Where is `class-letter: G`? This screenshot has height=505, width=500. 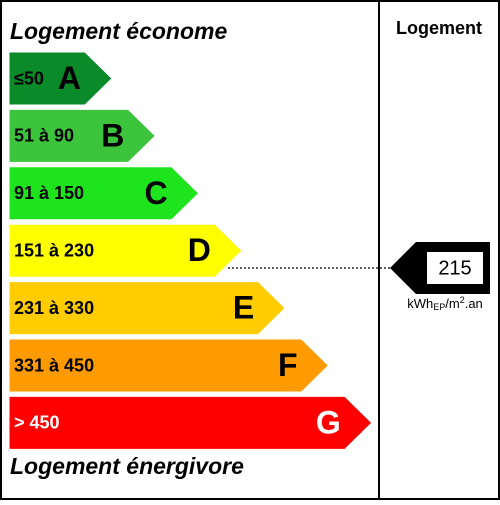
class-letter: G is located at coordinates (328, 422).